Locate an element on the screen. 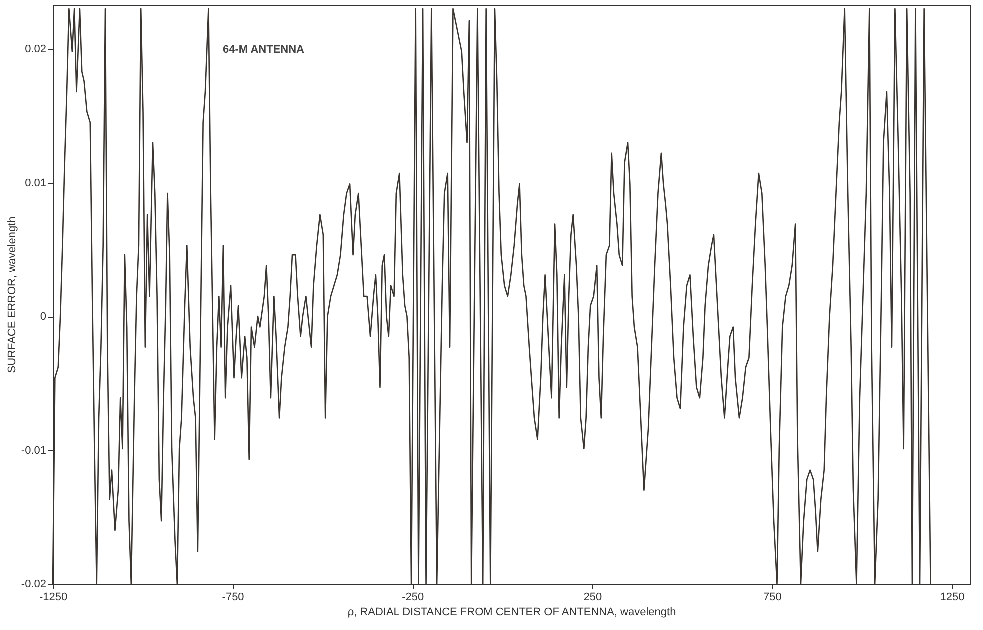 Image resolution: width=983 pixels, height=630 pixels. y-tick-label: -0.01 is located at coordinates (33, 450).